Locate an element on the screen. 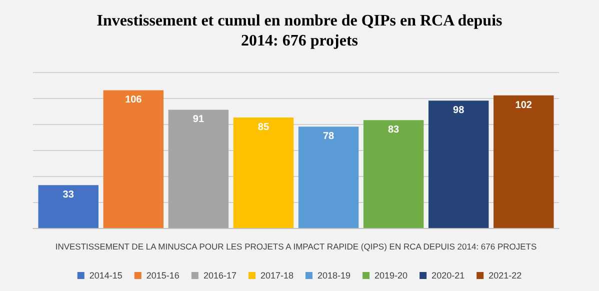 This screenshot has height=291, width=599. data-label: 106 is located at coordinates (133, 100).